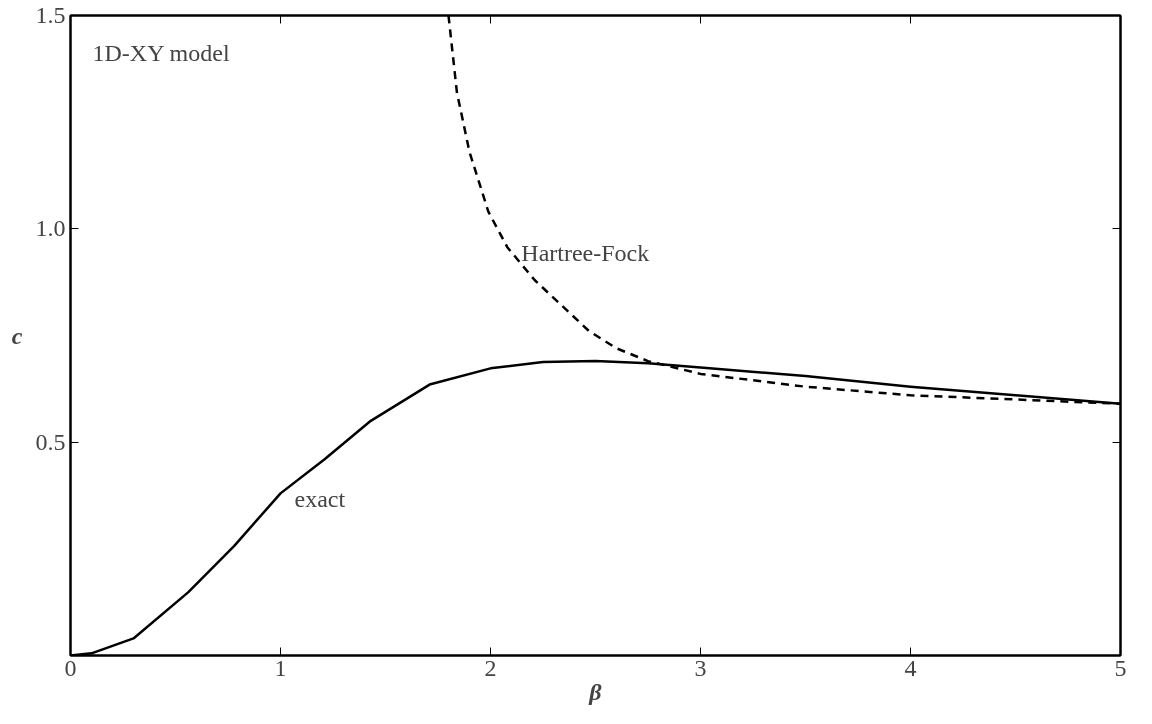 This screenshot has width=1152, height=724. What do you see at coordinates (280, 667) in the screenshot?
I see `x-tick-label: 1` at bounding box center [280, 667].